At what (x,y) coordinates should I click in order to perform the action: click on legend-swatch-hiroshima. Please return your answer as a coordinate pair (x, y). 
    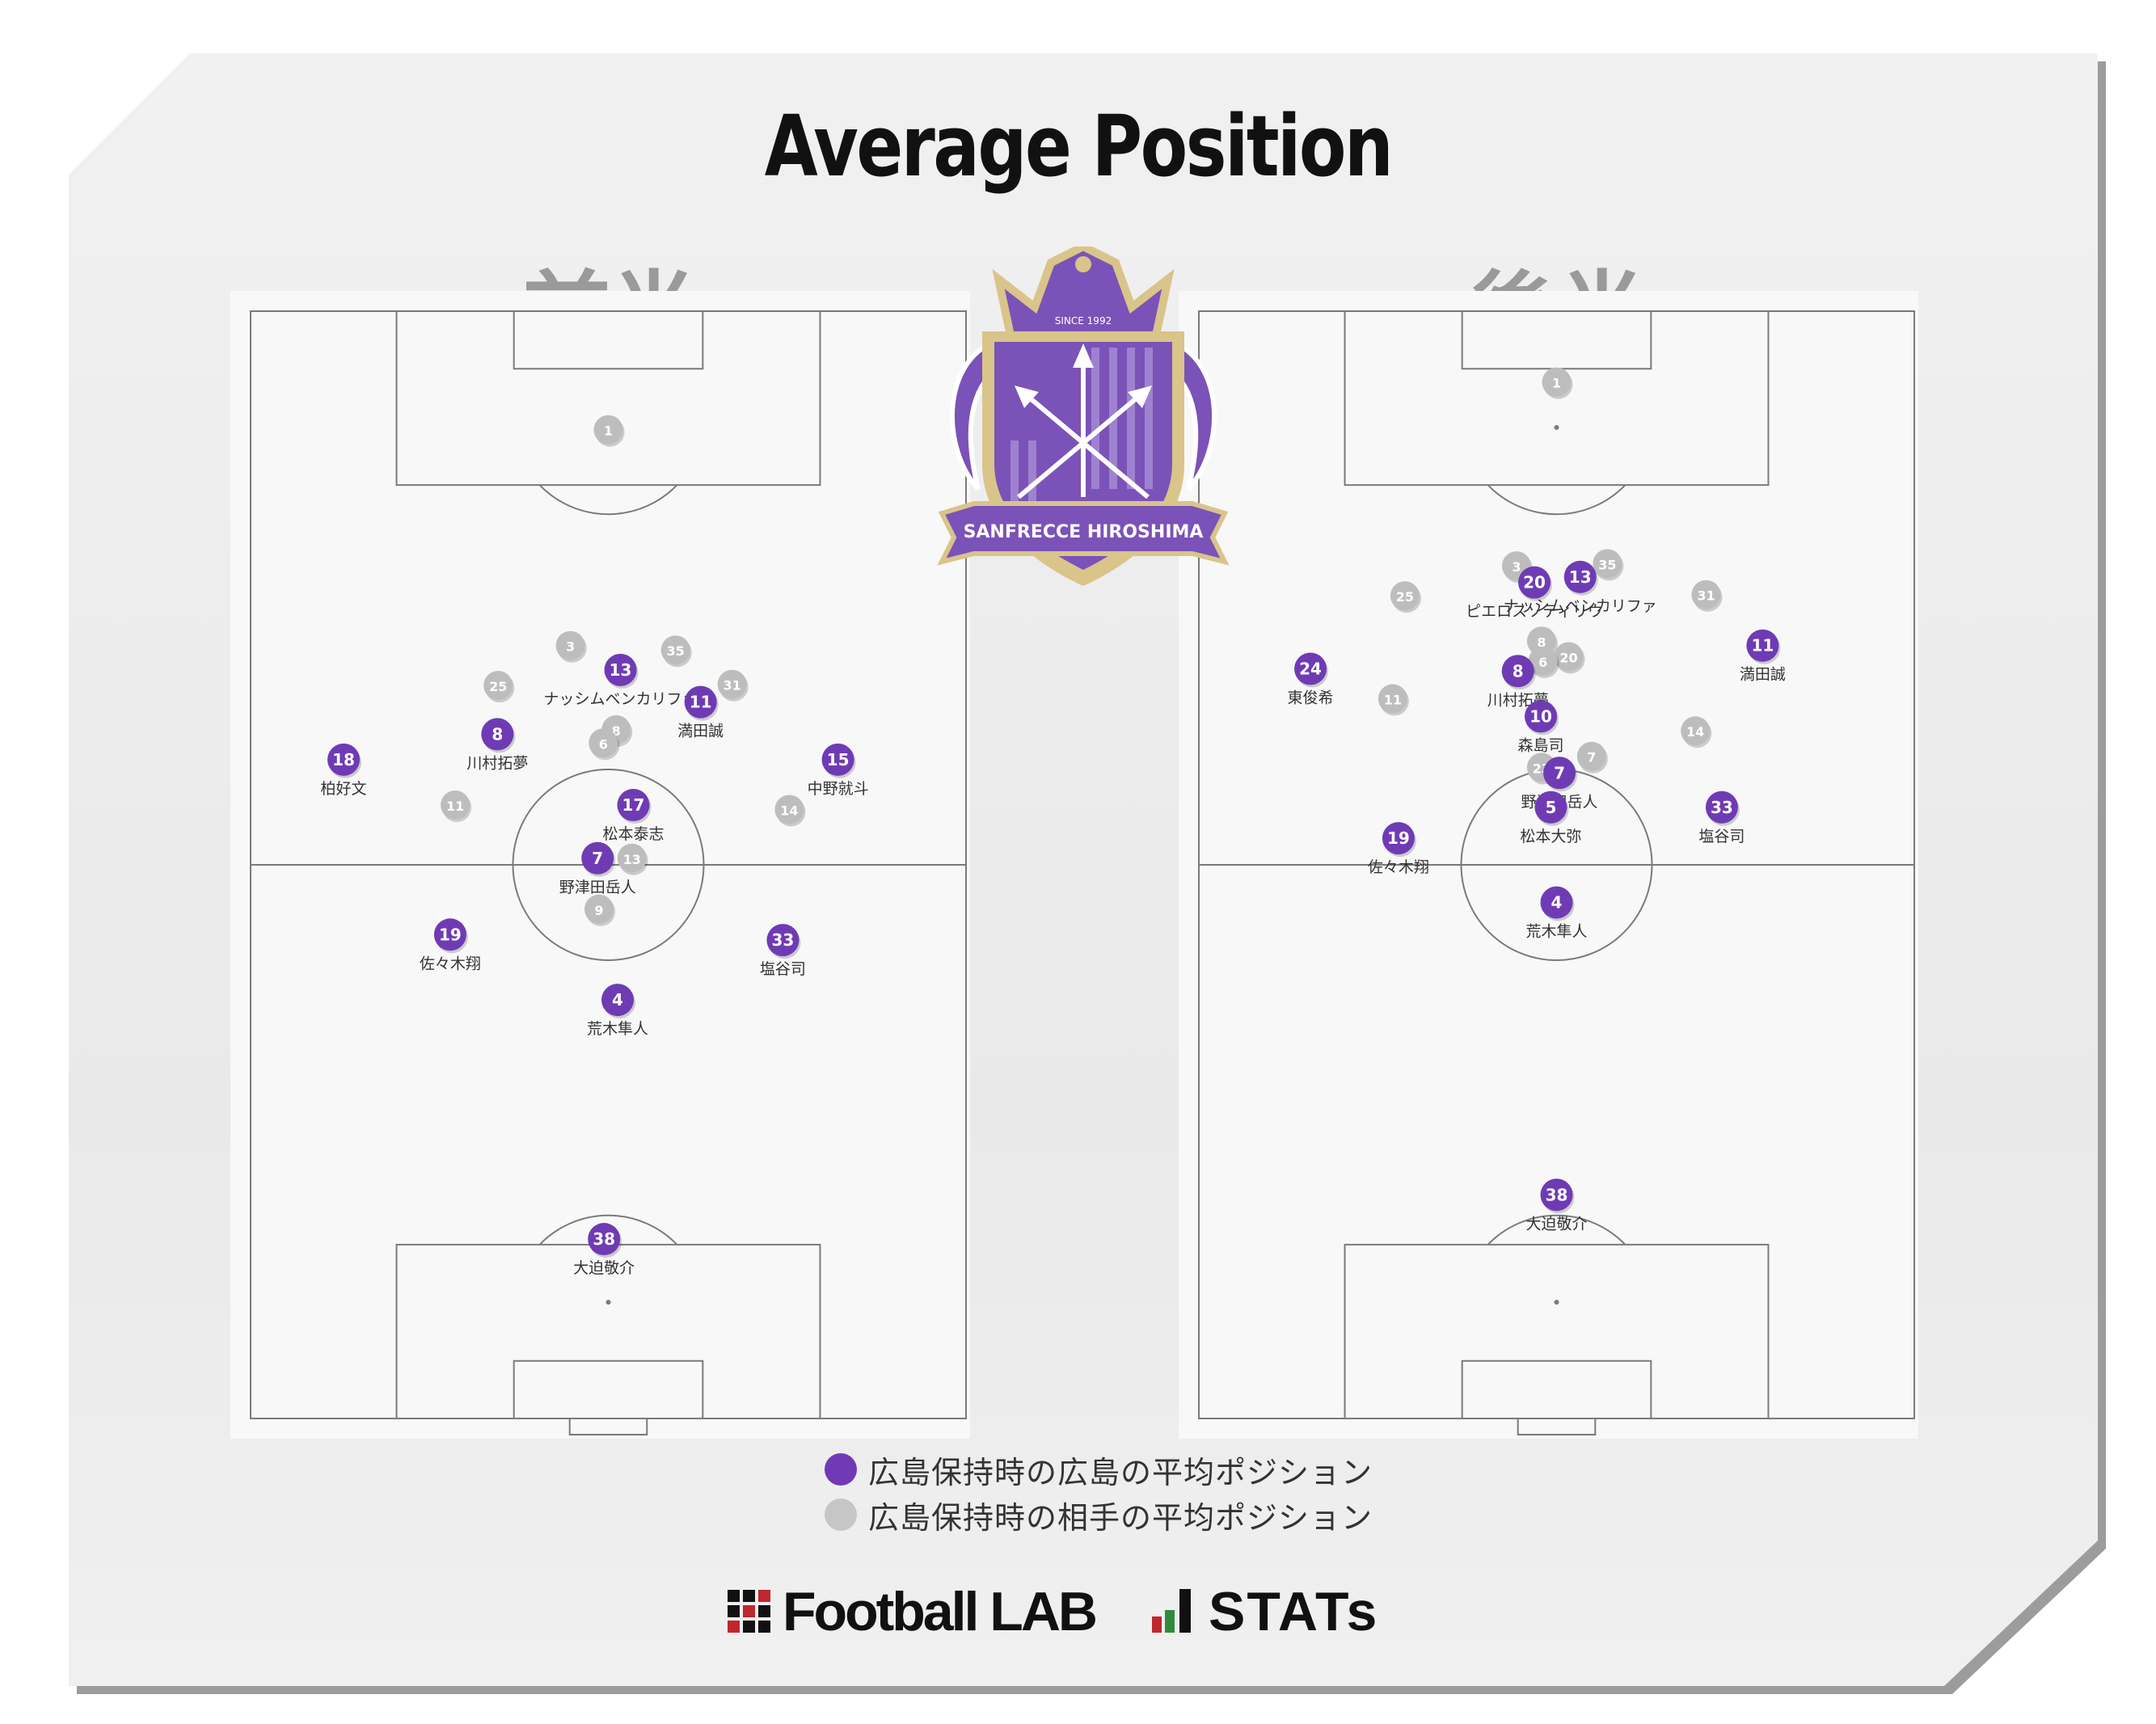
    Looking at the image, I should click on (841, 1469).